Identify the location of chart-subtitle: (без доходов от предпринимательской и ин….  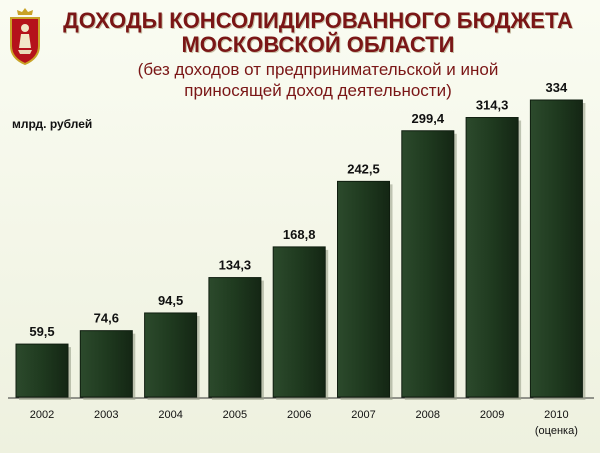
(318, 80).